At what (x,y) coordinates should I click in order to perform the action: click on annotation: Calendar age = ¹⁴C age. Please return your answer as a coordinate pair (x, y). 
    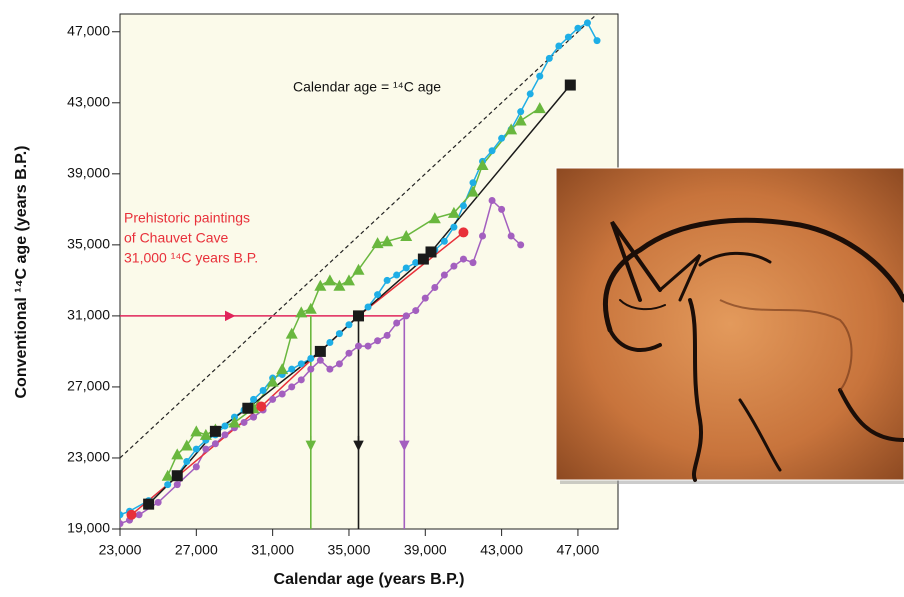
    Looking at the image, I should click on (367, 87).